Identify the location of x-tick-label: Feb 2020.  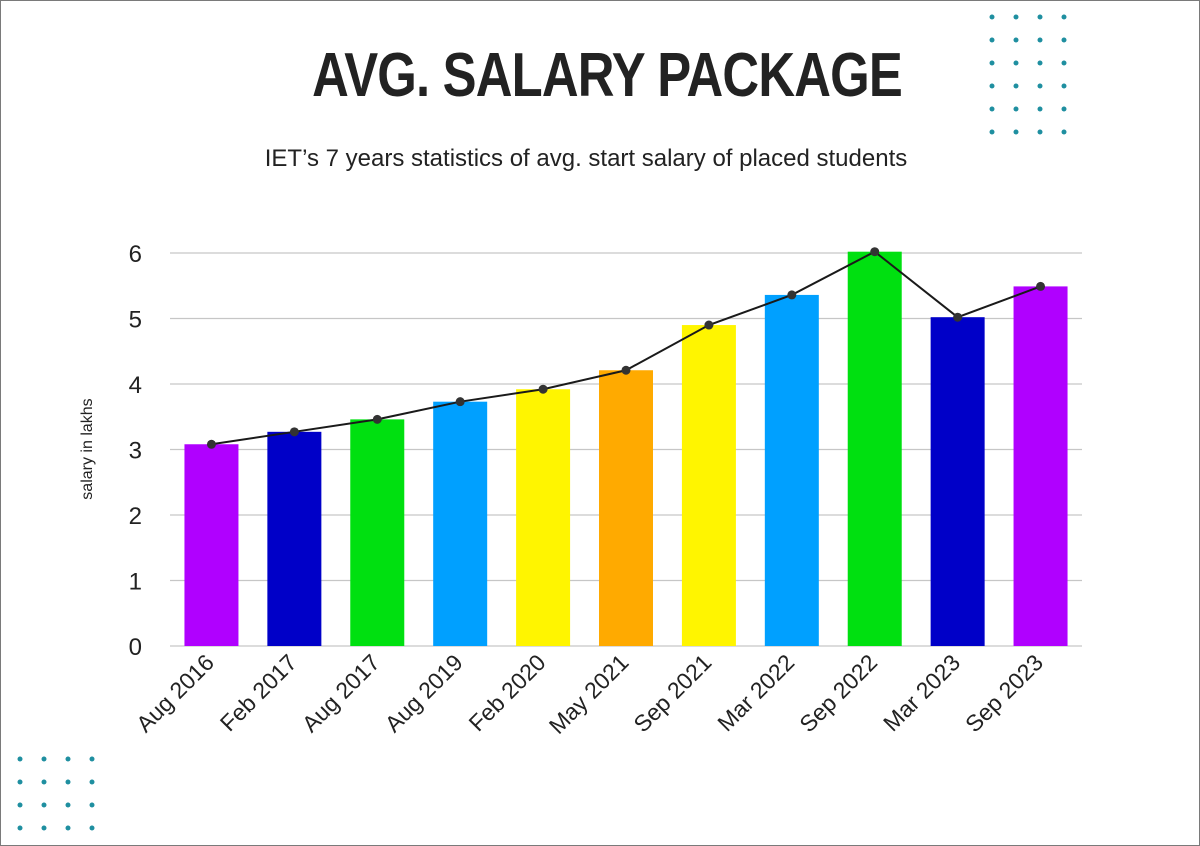
(507, 692).